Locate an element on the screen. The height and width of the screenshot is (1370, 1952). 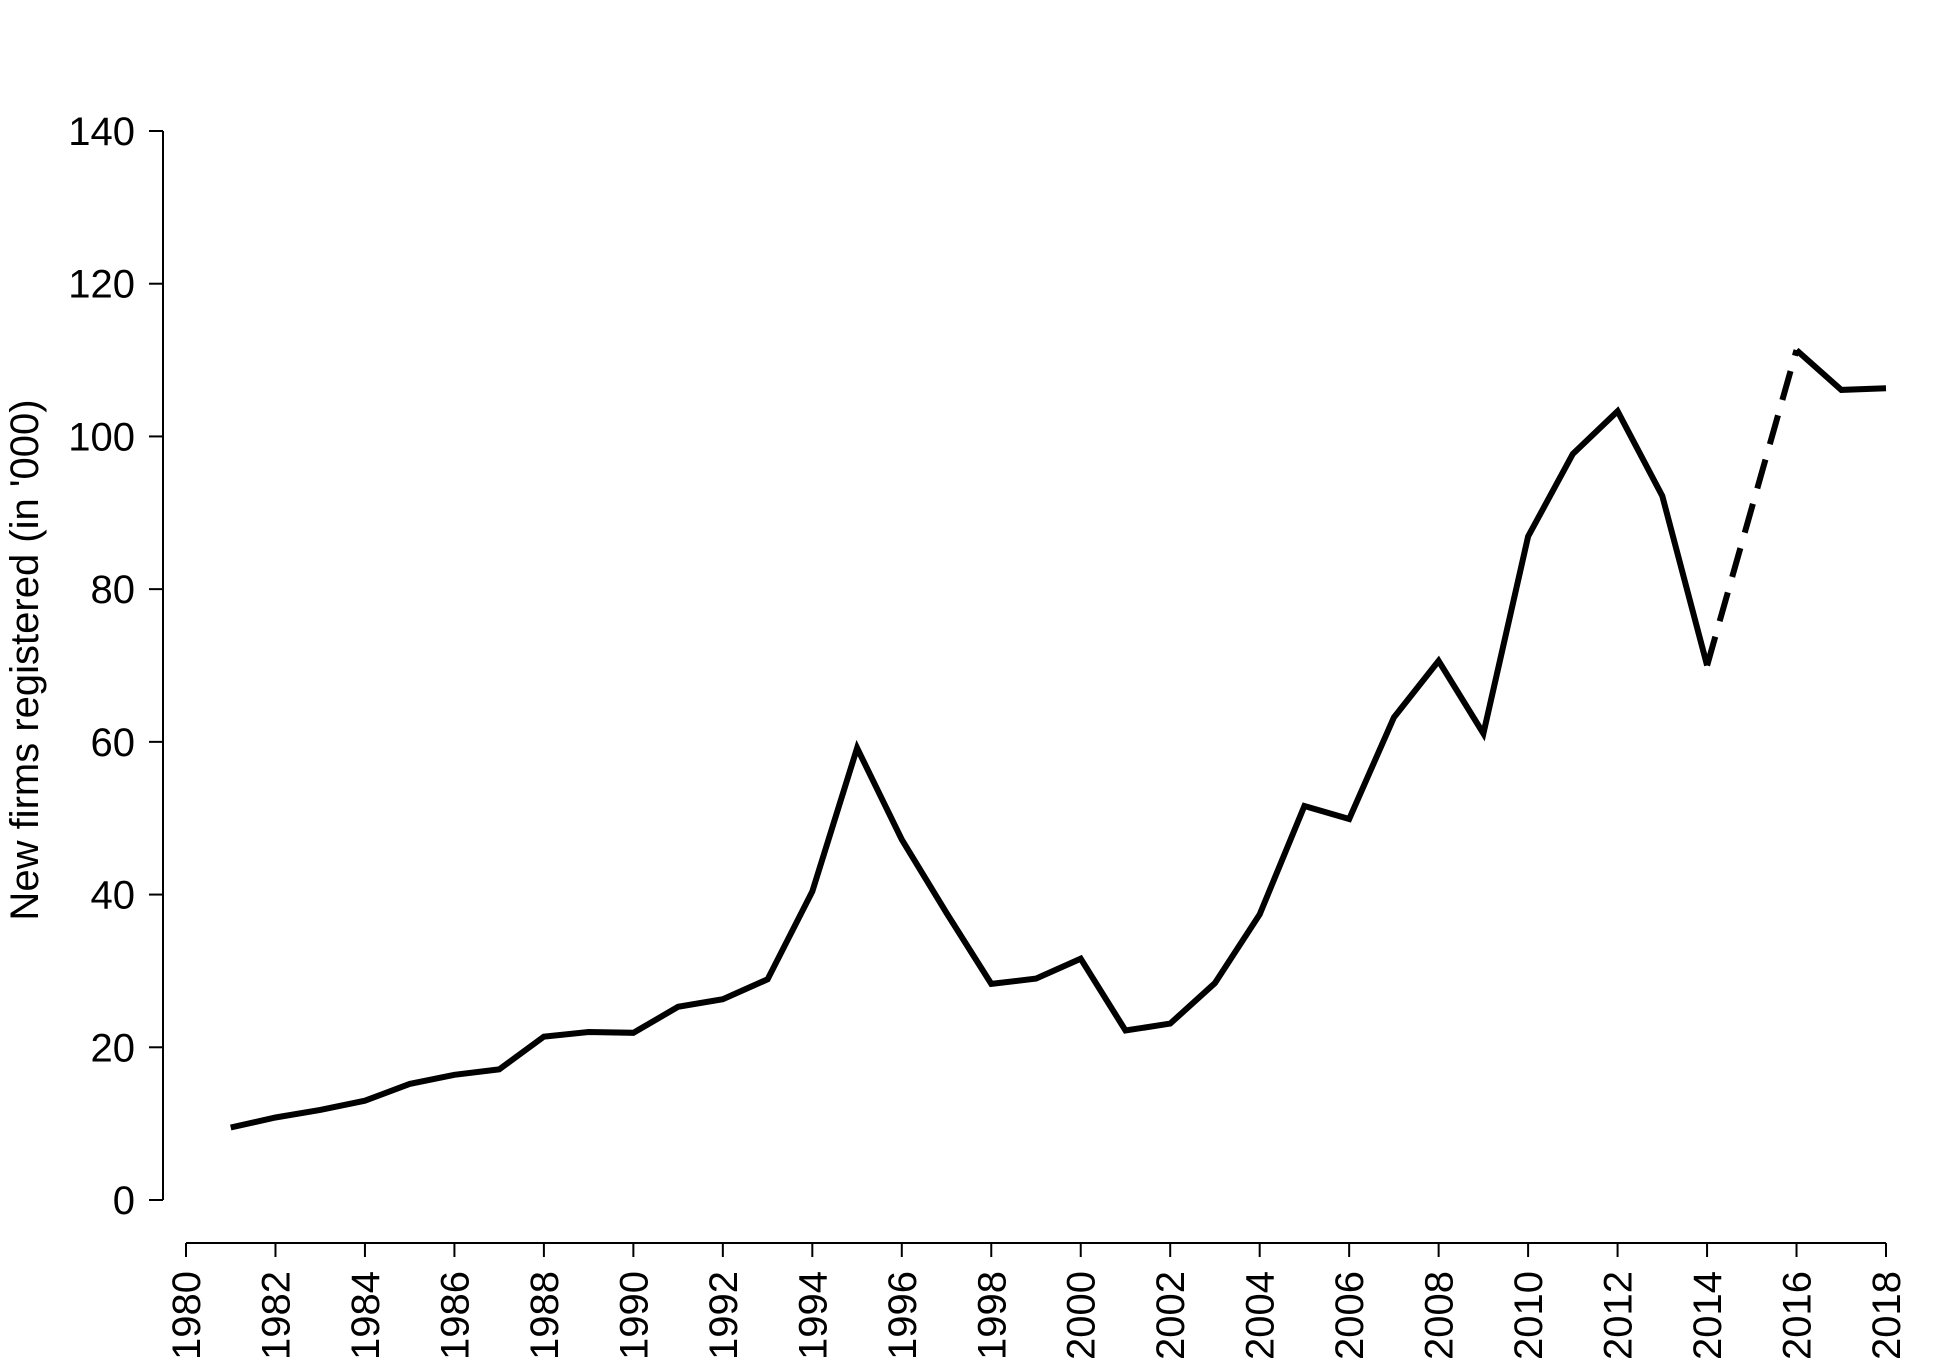
x-tick-label: 1986 is located at coordinates (455, 1315).